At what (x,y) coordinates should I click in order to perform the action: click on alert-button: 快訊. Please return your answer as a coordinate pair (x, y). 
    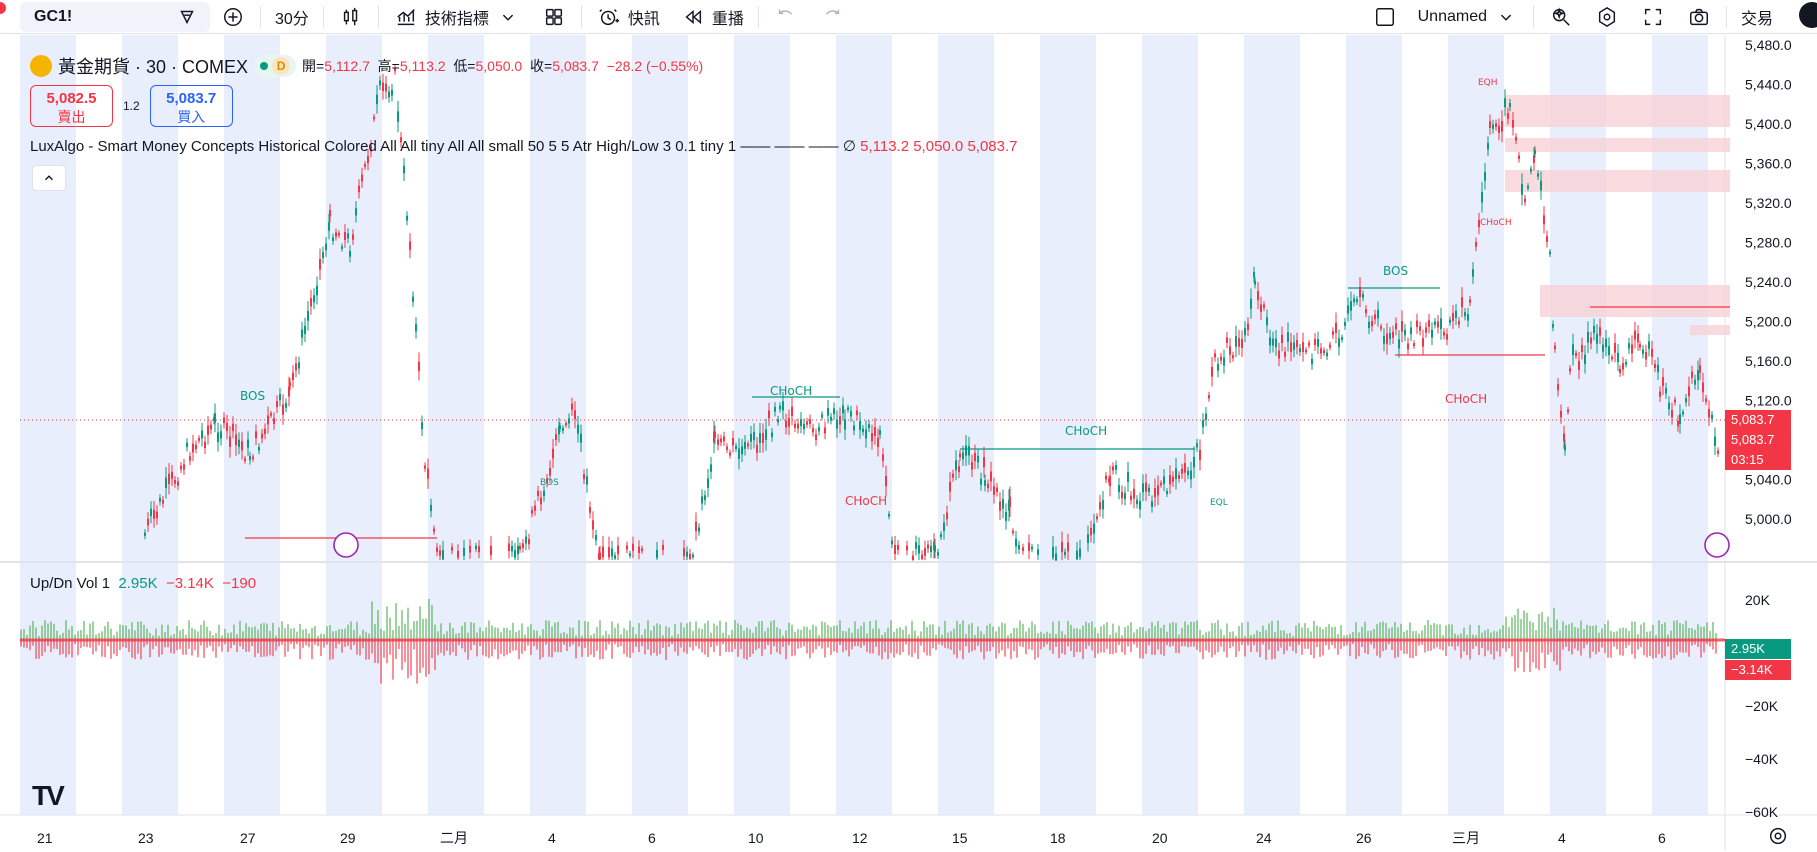
    Looking at the image, I should click on (628, 17).